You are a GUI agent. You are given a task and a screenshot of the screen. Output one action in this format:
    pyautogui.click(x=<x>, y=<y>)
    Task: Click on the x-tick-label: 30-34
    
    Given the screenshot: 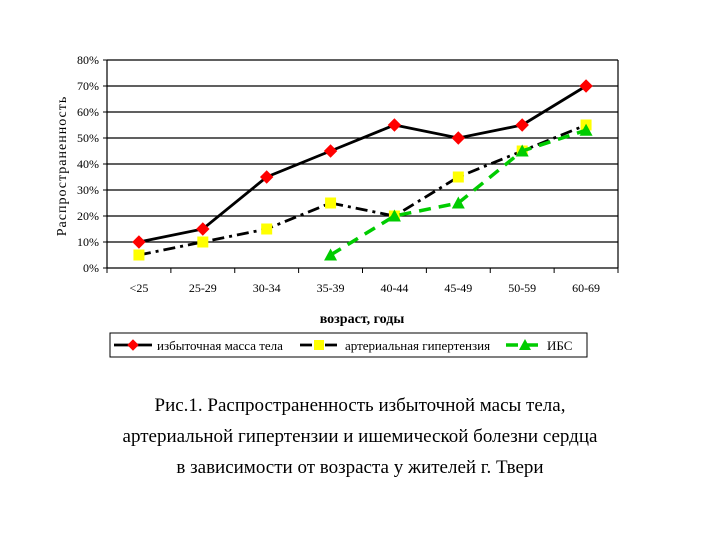 What is the action you would take?
    pyautogui.click(x=267, y=288)
    